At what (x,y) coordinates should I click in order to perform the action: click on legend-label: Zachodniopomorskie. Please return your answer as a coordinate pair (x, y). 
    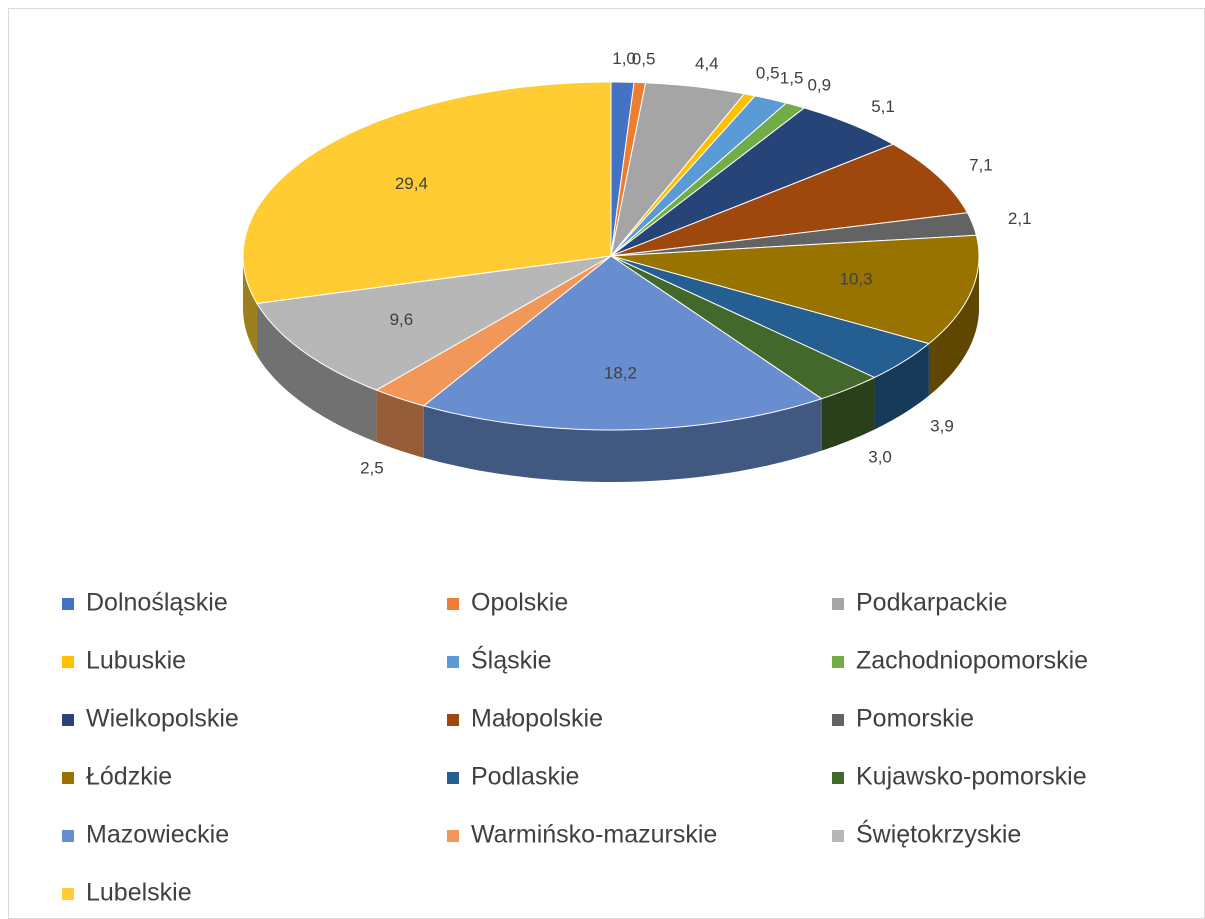
    Looking at the image, I should click on (972, 661).